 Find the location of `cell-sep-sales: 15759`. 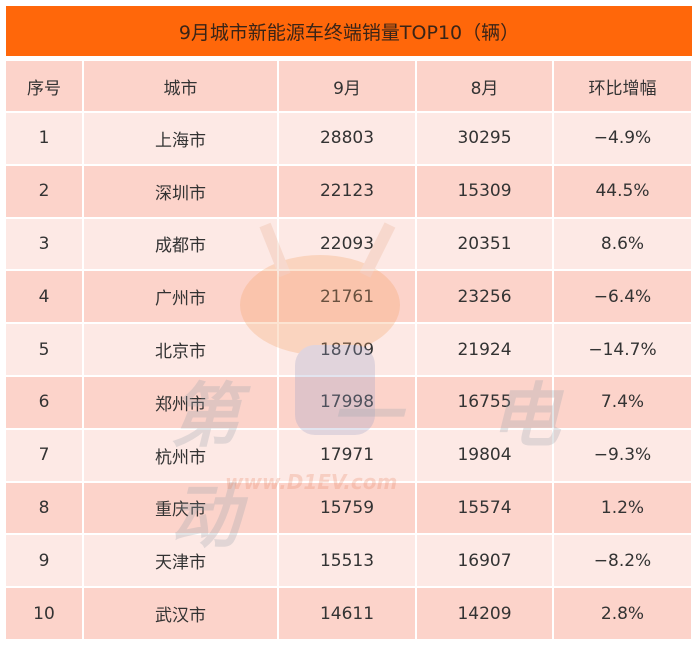

cell-sep-sales: 15759 is located at coordinates (347, 508).